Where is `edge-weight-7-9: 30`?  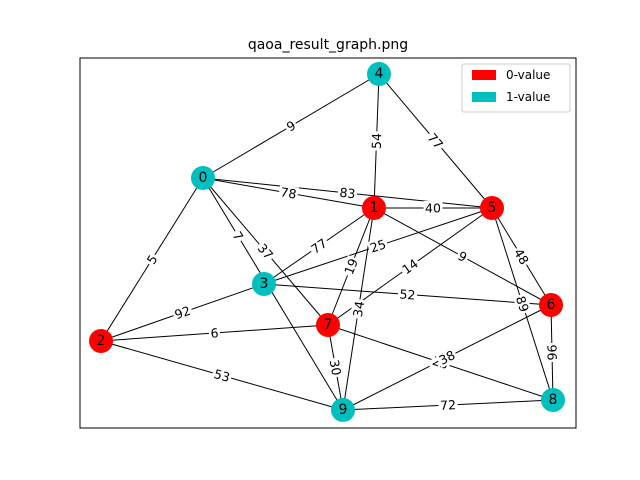 edge-weight-7-9: 30 is located at coordinates (336, 367).